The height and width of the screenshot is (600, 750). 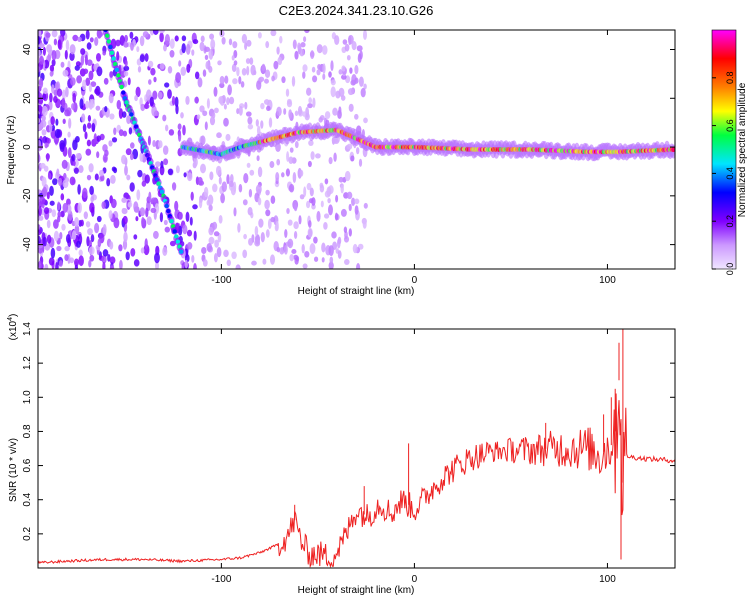 What do you see at coordinates (13, 470) in the screenshot?
I see `snr-ylabel: SNR (10 * v/v)` at bounding box center [13, 470].